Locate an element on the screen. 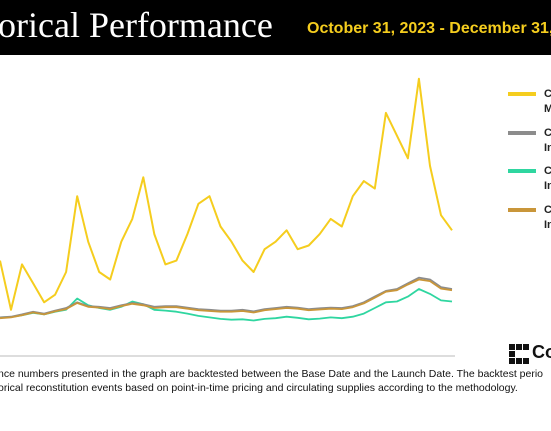  date-range: October 31, 2023 - December 31, 20 is located at coordinates (429, 28).